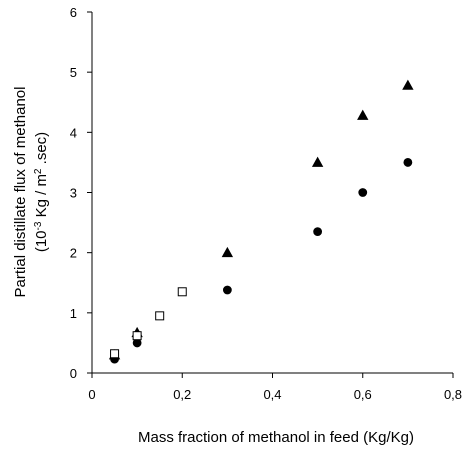  What do you see at coordinates (73, 313) in the screenshot?
I see `y-tick-label: 1` at bounding box center [73, 313].